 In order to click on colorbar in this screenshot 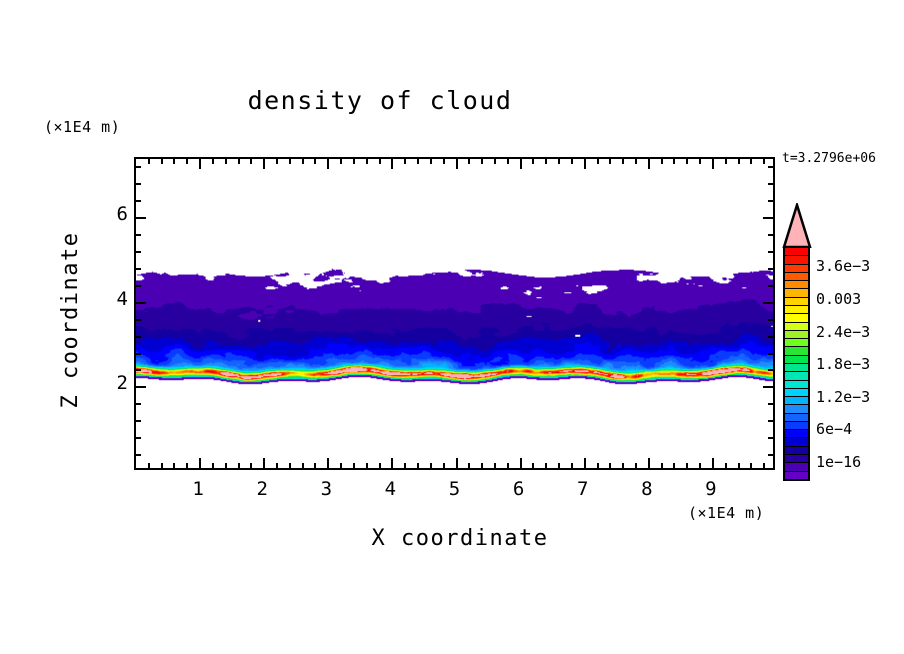, I will do `click(797, 342)`.